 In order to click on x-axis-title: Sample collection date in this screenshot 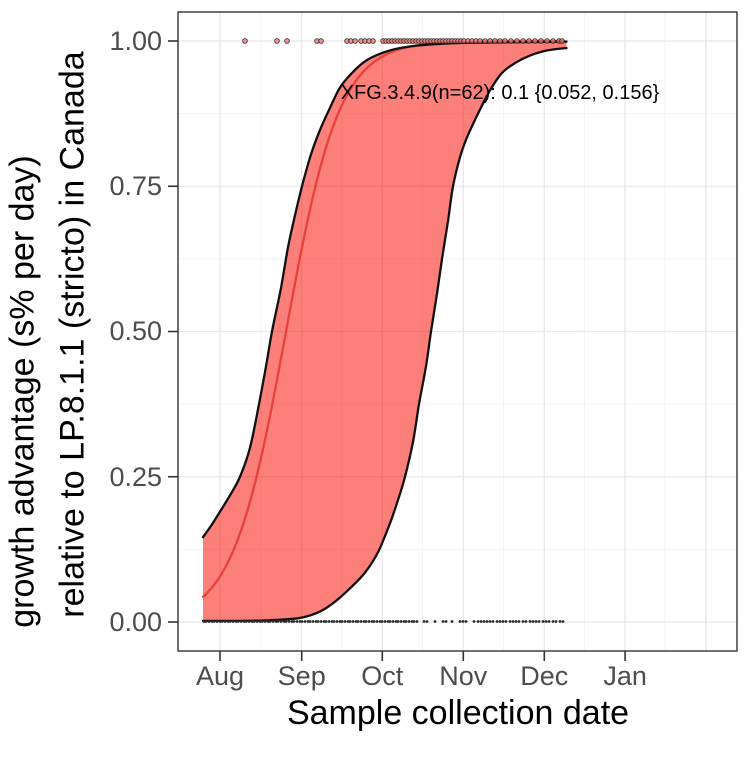, I will do `click(458, 713)`.